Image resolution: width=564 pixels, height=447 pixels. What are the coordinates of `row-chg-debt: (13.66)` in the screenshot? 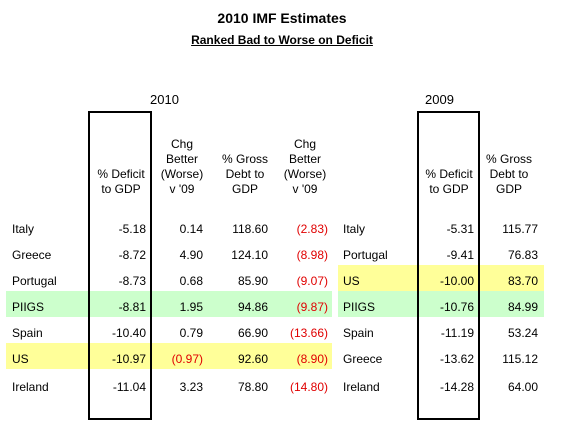 It's located at (308, 333).